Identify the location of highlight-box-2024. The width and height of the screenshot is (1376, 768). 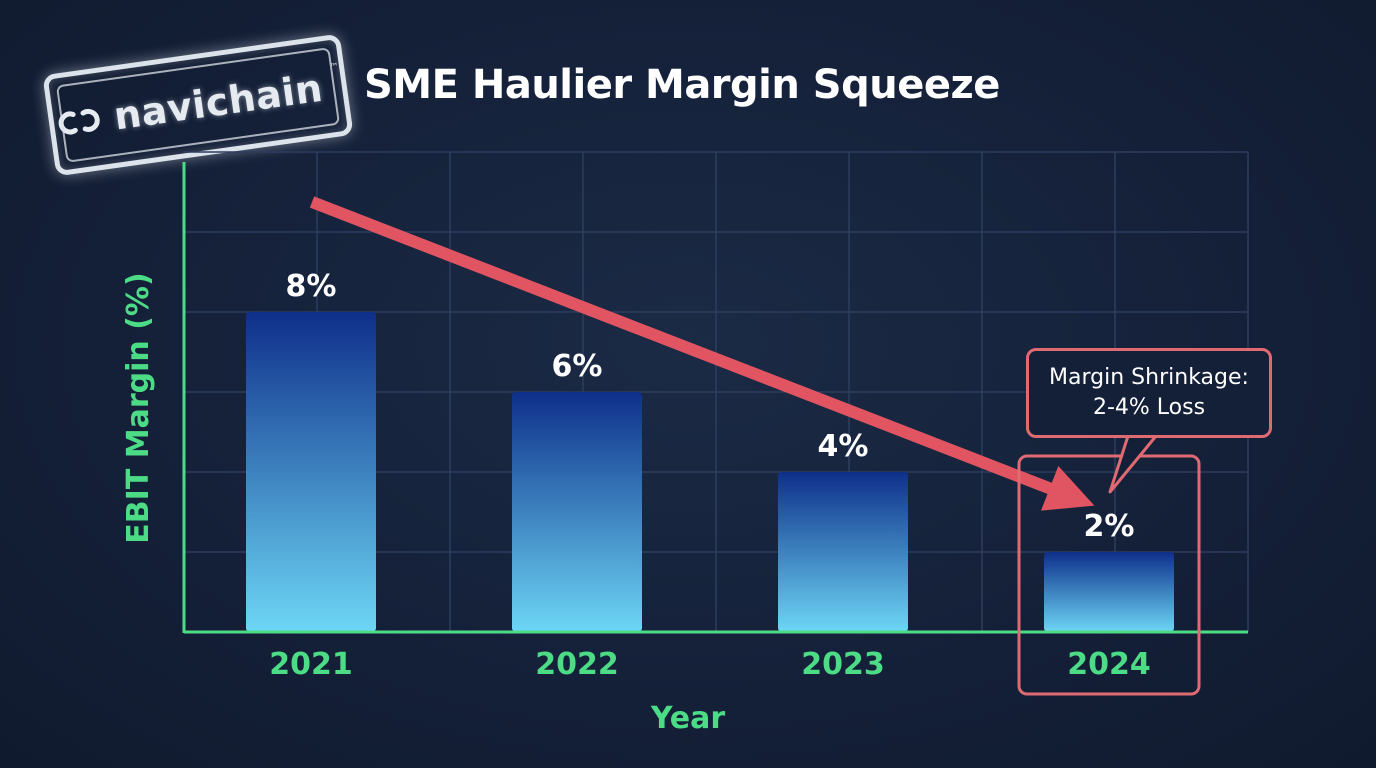
(1109, 575).